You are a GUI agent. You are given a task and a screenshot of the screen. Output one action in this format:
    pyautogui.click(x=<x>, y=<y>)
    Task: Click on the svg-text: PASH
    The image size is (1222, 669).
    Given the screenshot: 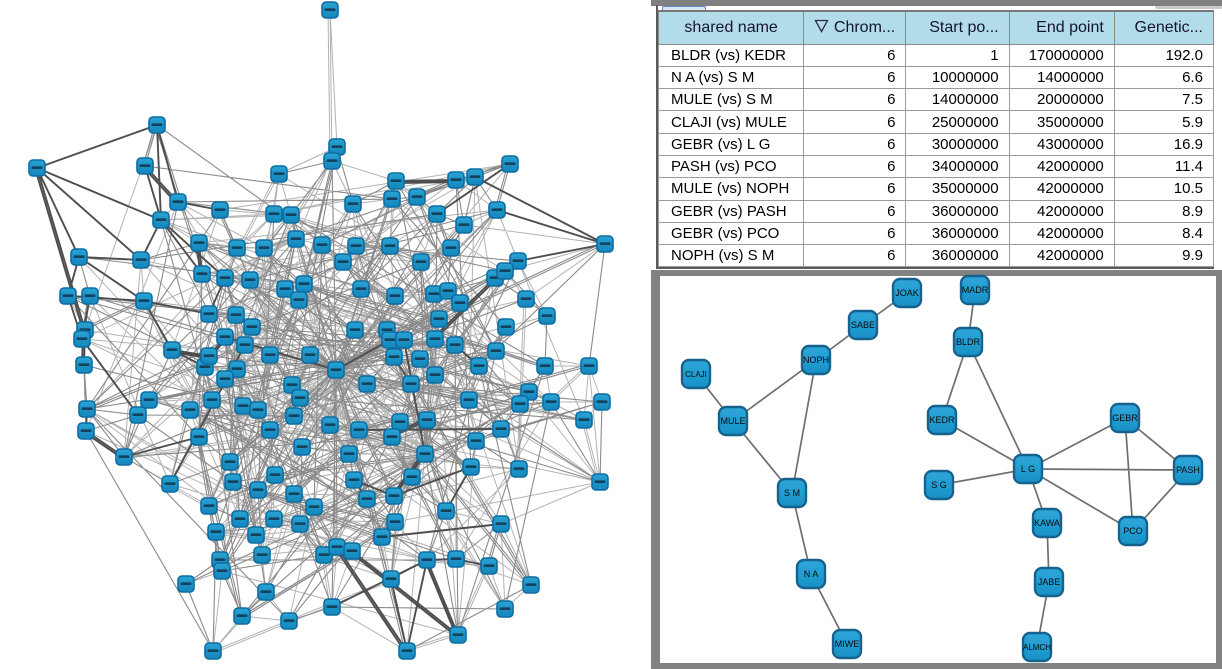 What is the action you would take?
    pyautogui.click(x=1188, y=470)
    